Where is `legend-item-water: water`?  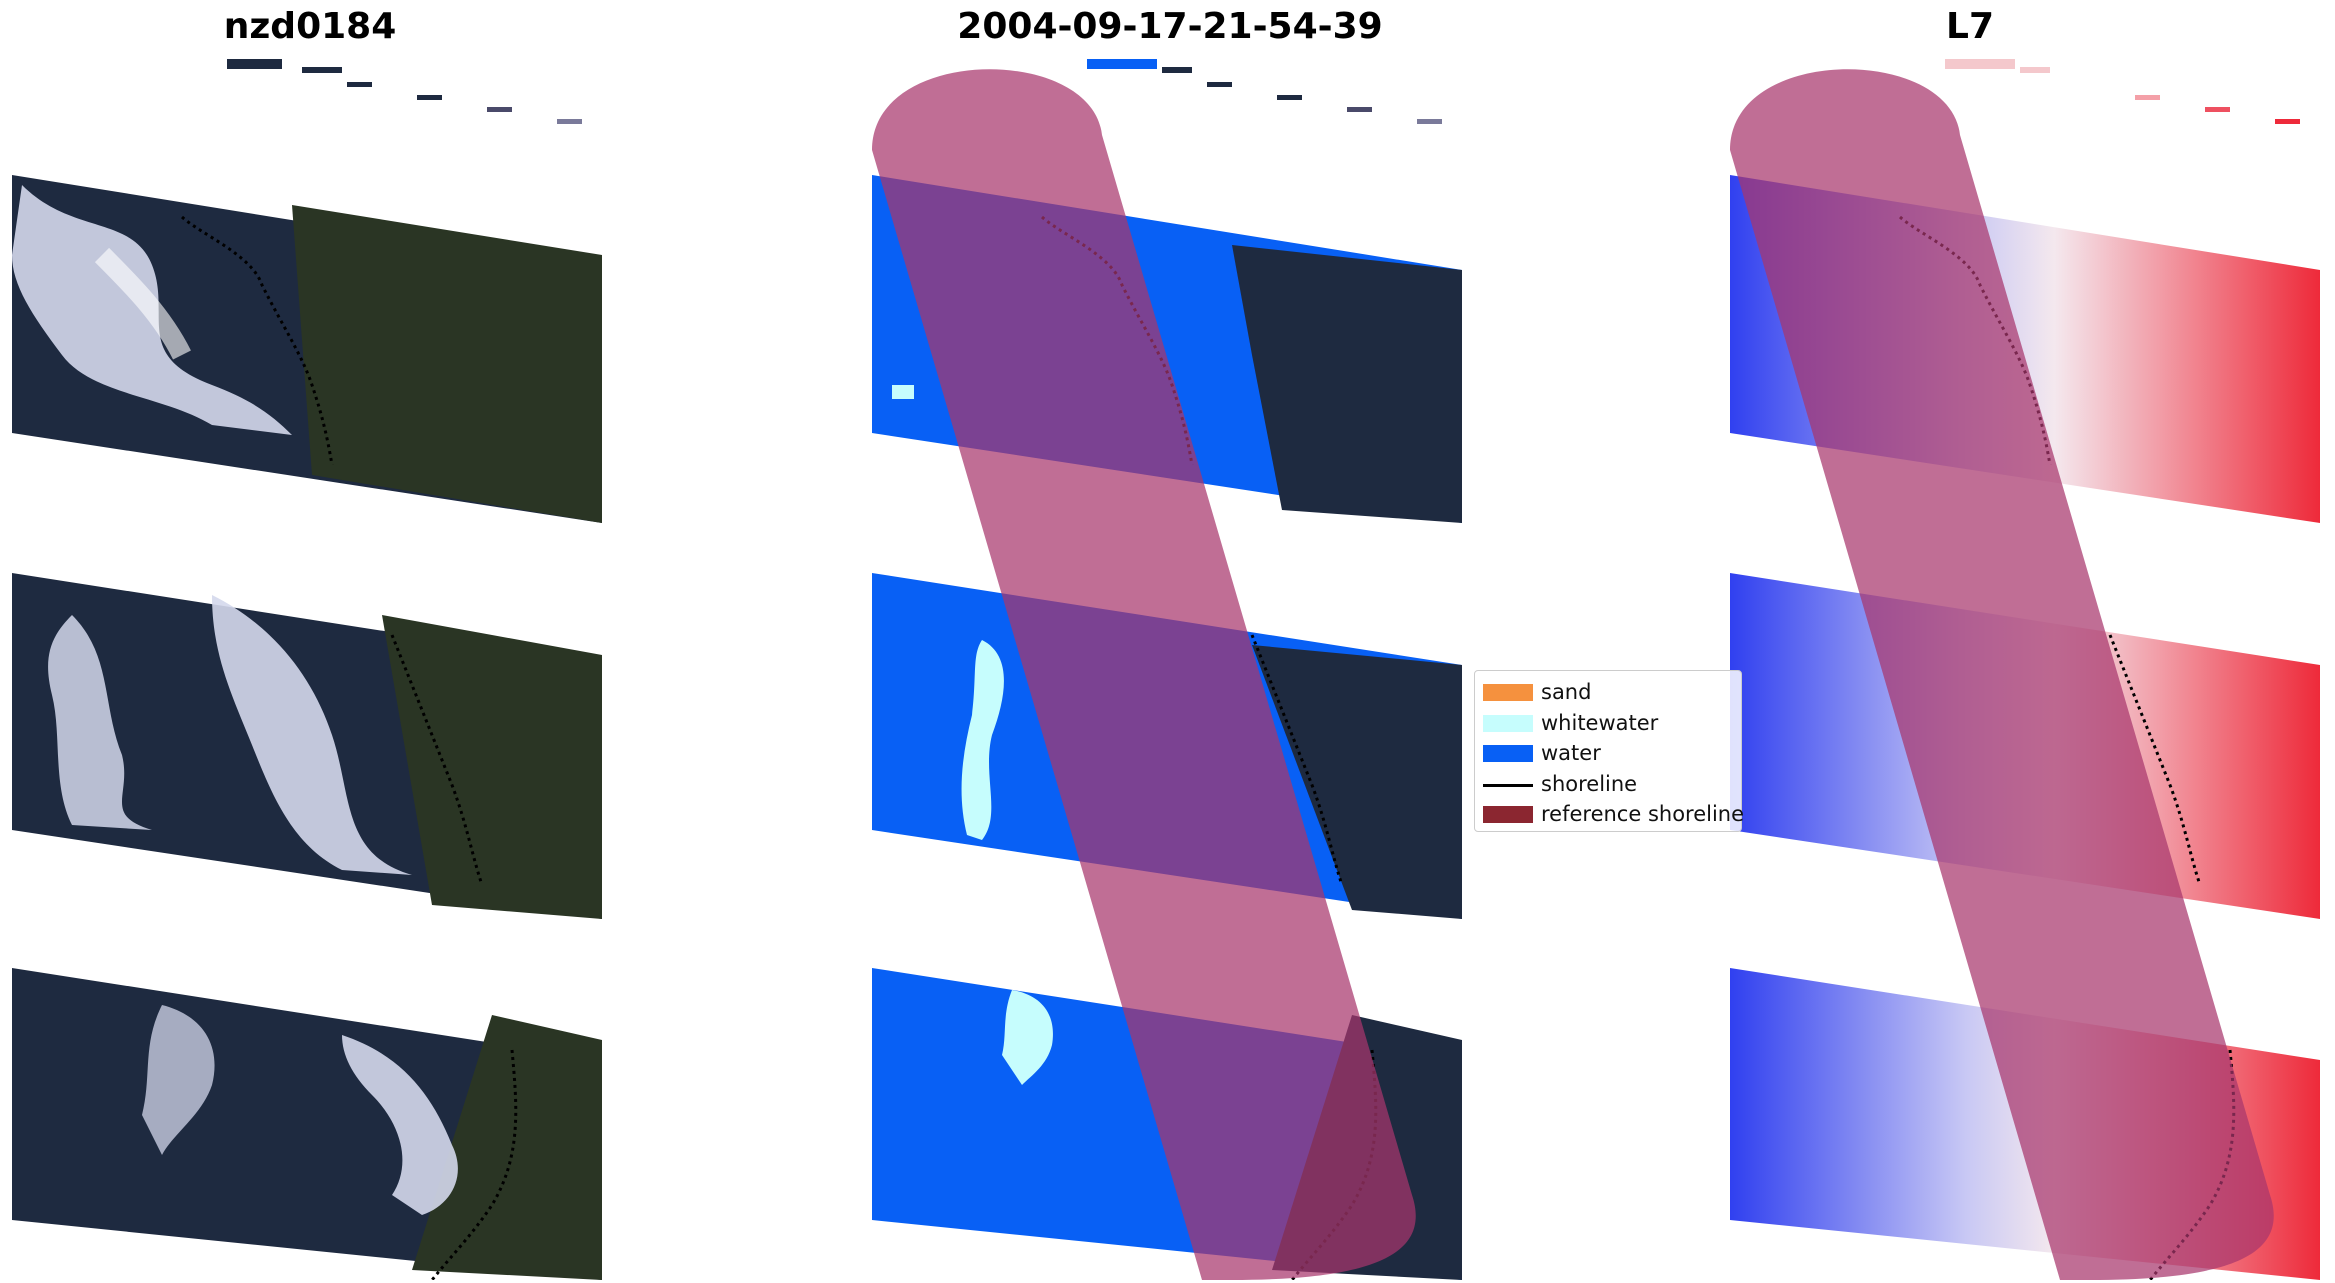
legend-item-water: water is located at coordinates (1608, 753).